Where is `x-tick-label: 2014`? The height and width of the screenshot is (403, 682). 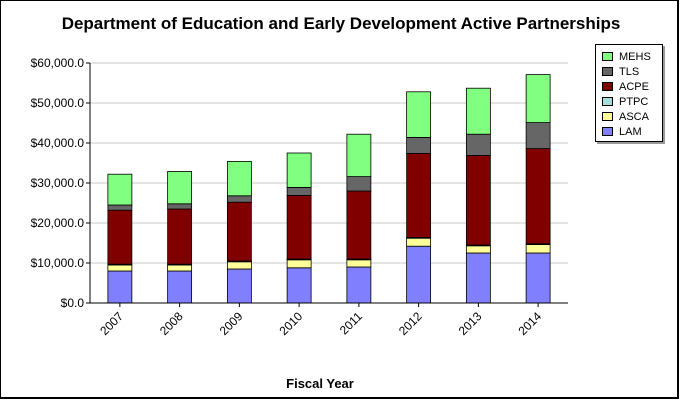 x-tick-label: 2014 is located at coordinates (529, 323).